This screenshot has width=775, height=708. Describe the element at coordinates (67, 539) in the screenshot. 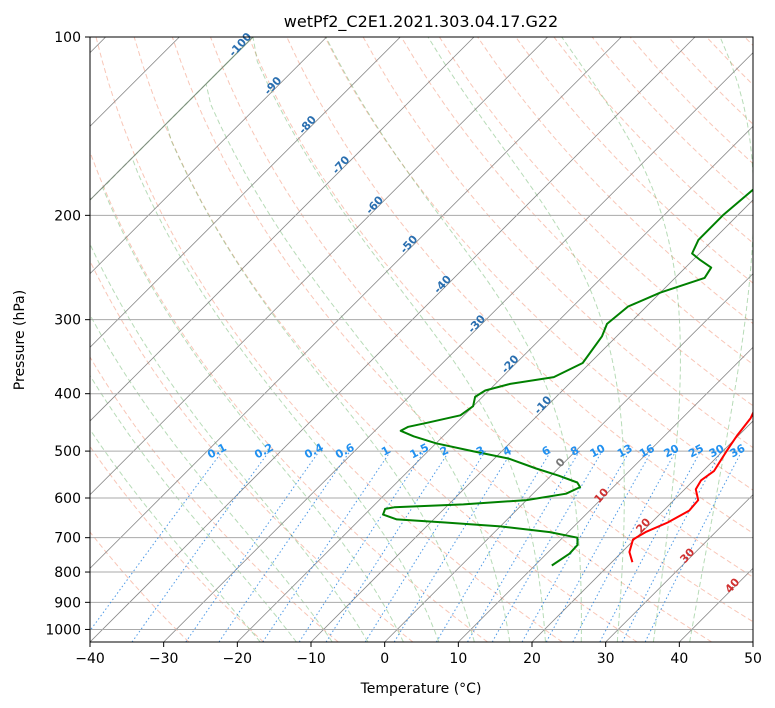

I see `y-tick-label: 700` at that location.